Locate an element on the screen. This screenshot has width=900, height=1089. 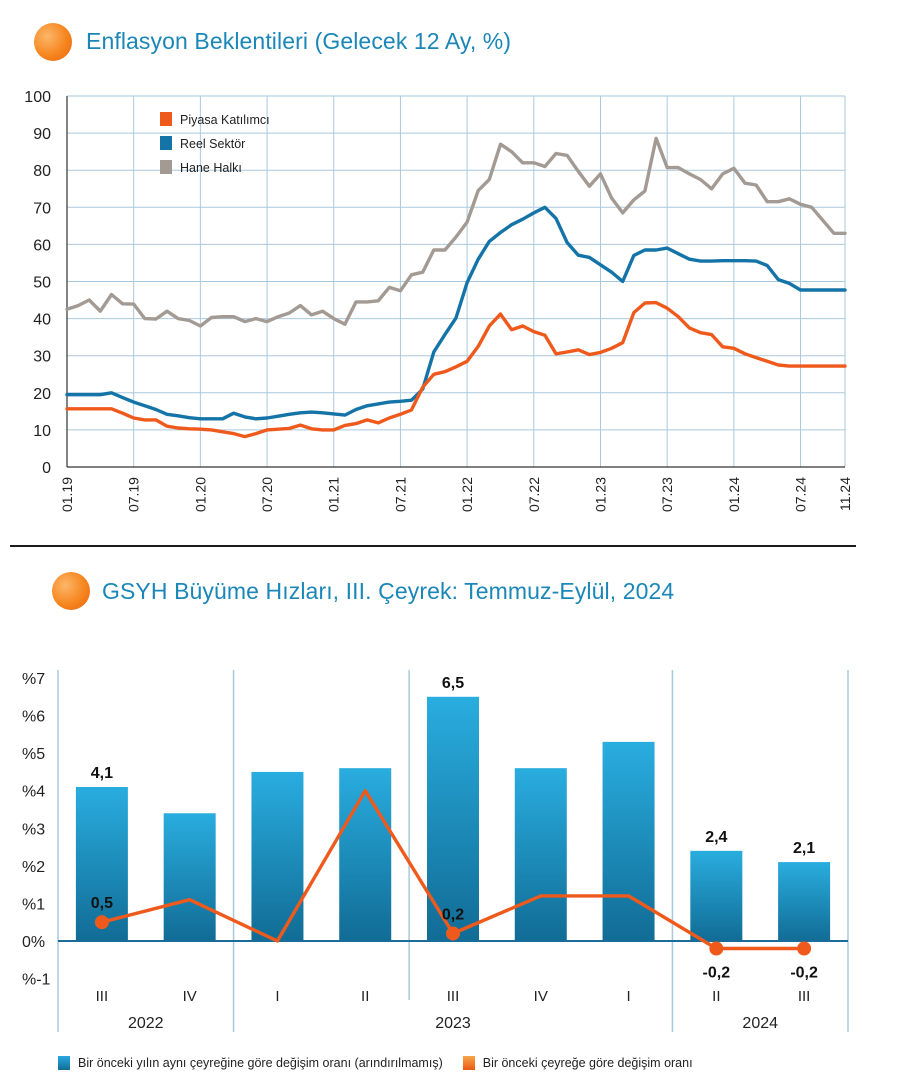
y-tick-label: %4 is located at coordinates (33, 792).